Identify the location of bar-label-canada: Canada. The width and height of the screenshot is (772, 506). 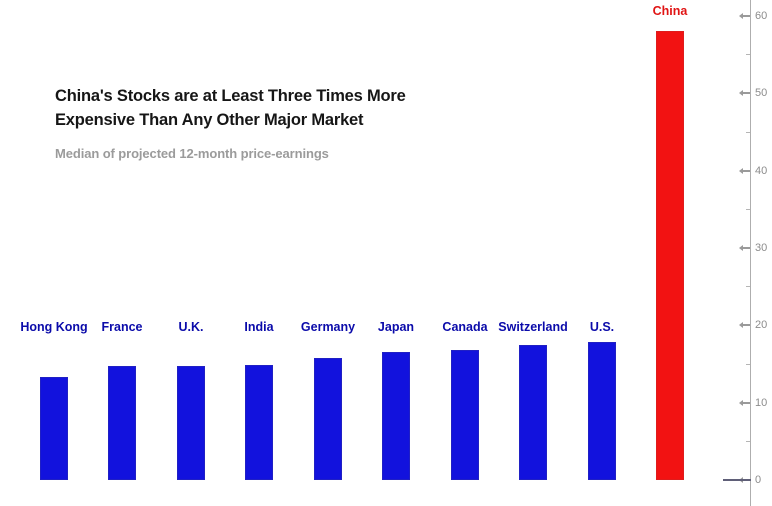
(465, 327).